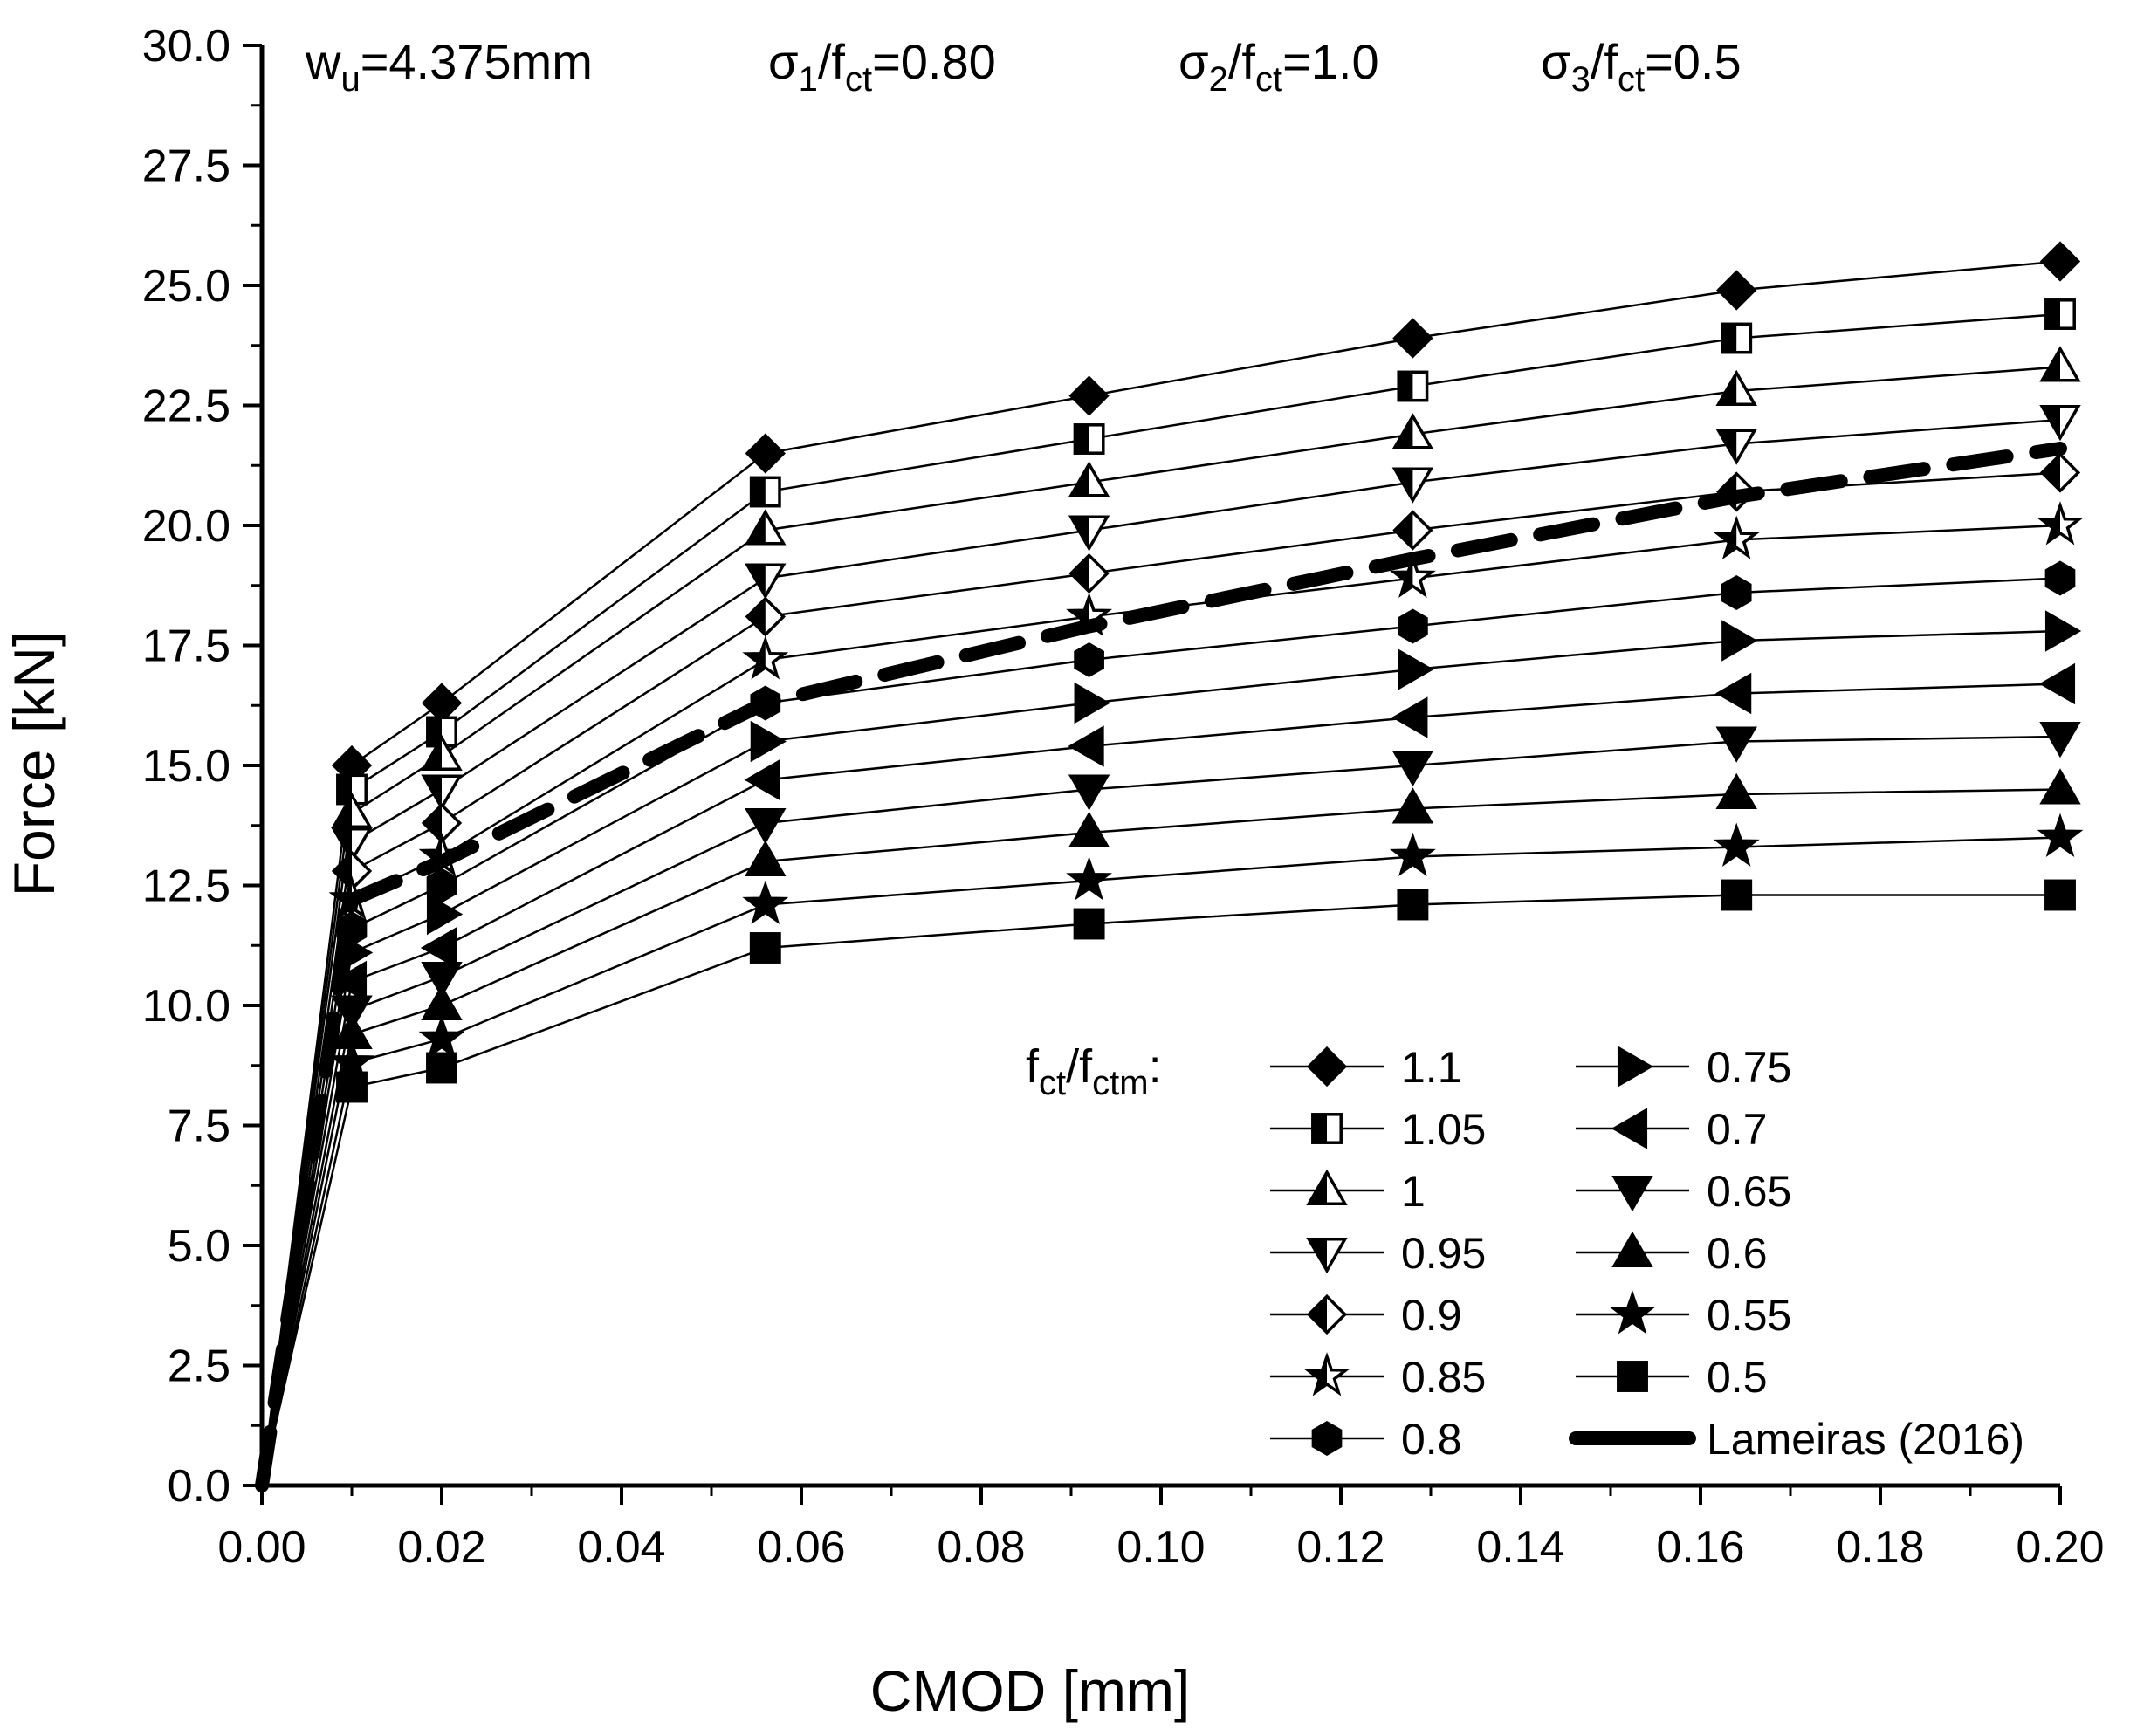 This screenshot has width=2130, height=1736. I want to click on x-tick-label: 0.04, so click(621, 1547).